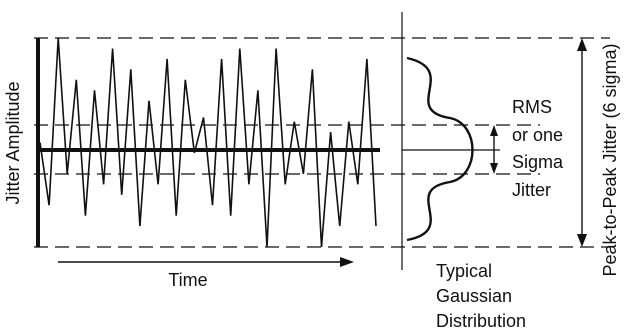 This screenshot has height=334, width=626. What do you see at coordinates (440, 149) in the screenshot?
I see `gaussian-curve` at bounding box center [440, 149].